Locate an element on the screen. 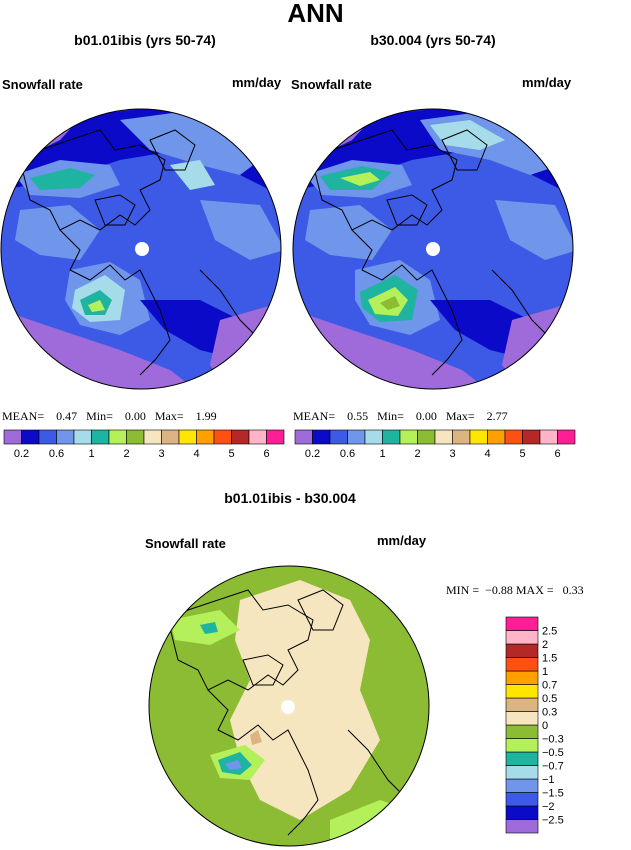 This screenshot has height=850, width=631. panel2-title: b30.004 (yrs 50-74) is located at coordinates (433, 40).